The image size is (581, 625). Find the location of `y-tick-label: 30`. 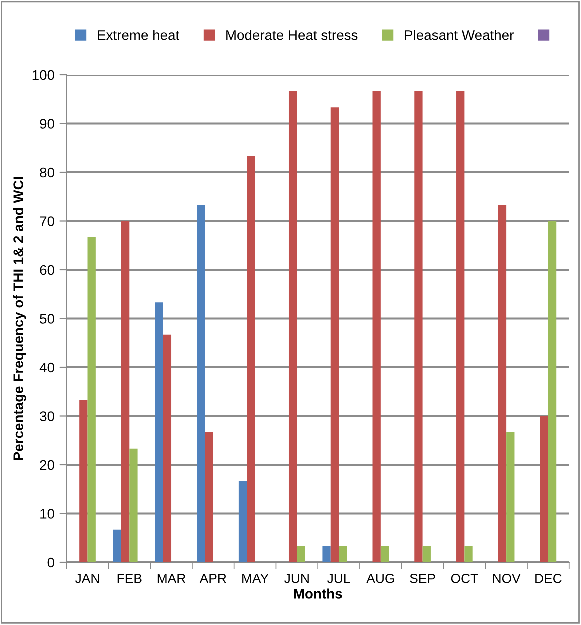

y-tick-label: 30 is located at coordinates (47, 417).